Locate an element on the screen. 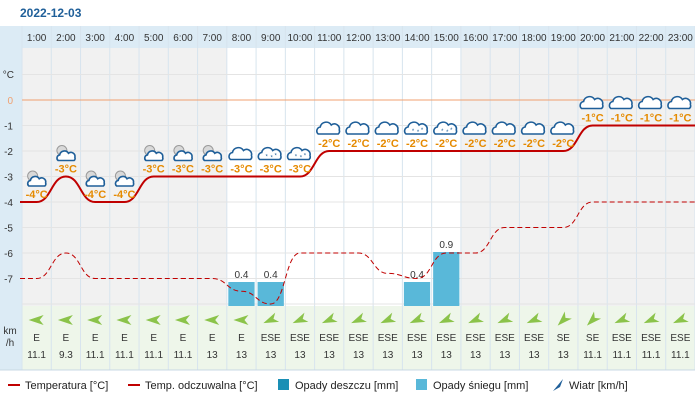  hour-label: 19:00 is located at coordinates (563, 38).